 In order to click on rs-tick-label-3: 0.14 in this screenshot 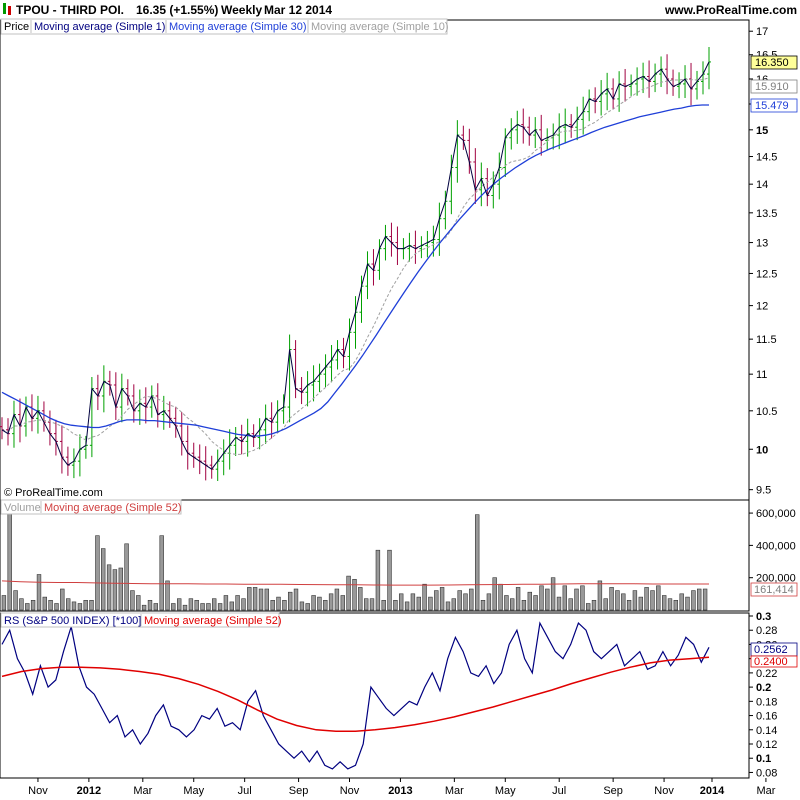, I will do `click(766, 731)`.